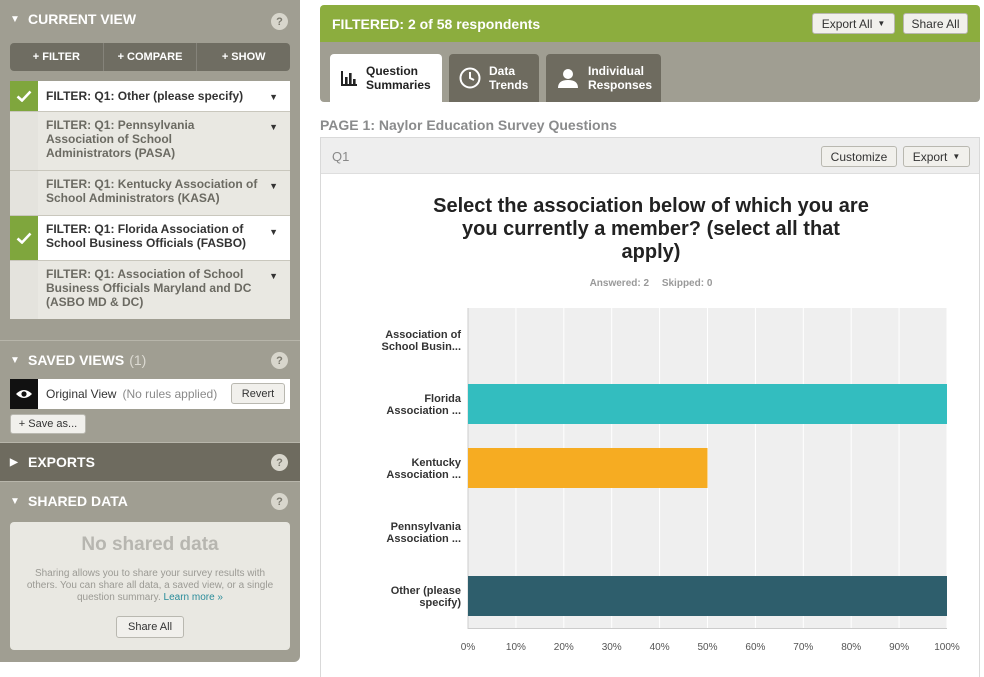 This screenshot has width=984, height=677. What do you see at coordinates (440, 603) in the screenshot?
I see `category-label: specify)` at bounding box center [440, 603].